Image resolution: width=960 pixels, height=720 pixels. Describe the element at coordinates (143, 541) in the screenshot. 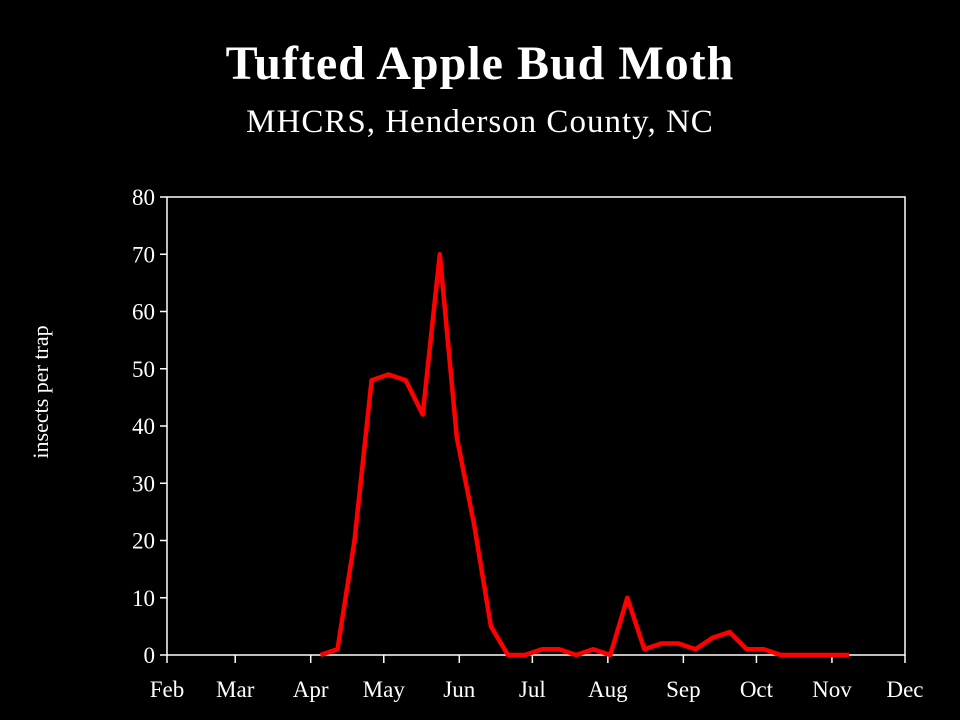

I see `y-tick-label: 20` at that location.